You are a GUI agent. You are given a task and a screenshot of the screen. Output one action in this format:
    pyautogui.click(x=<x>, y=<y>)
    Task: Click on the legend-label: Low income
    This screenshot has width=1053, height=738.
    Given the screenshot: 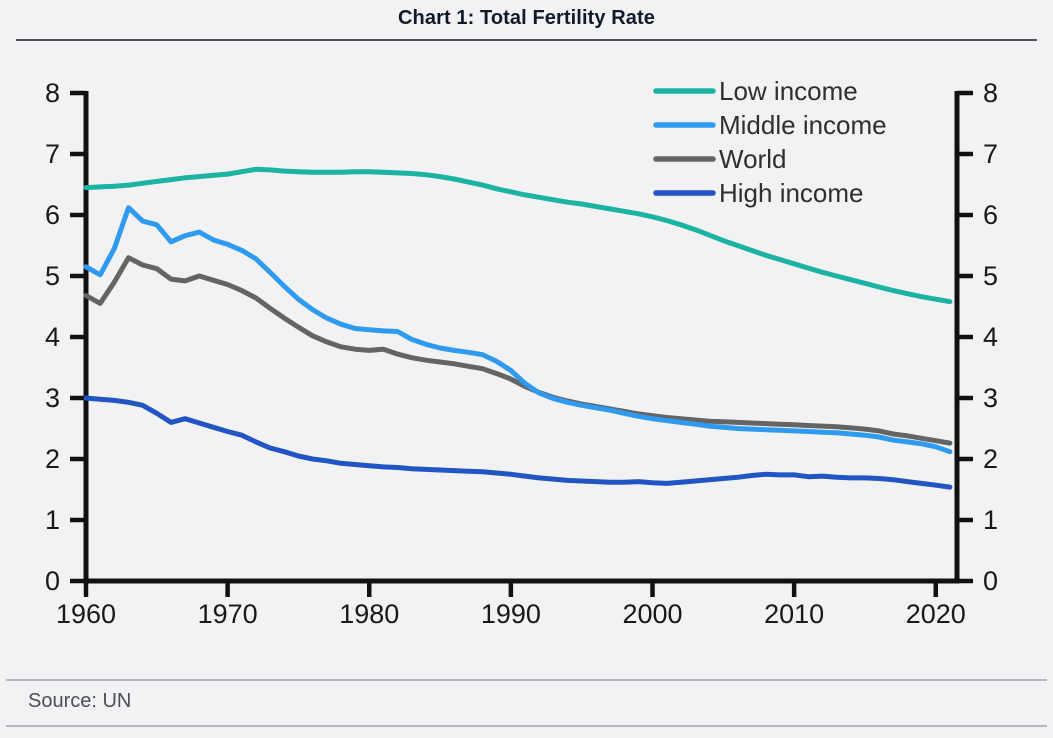 What is the action you would take?
    pyautogui.click(x=788, y=91)
    